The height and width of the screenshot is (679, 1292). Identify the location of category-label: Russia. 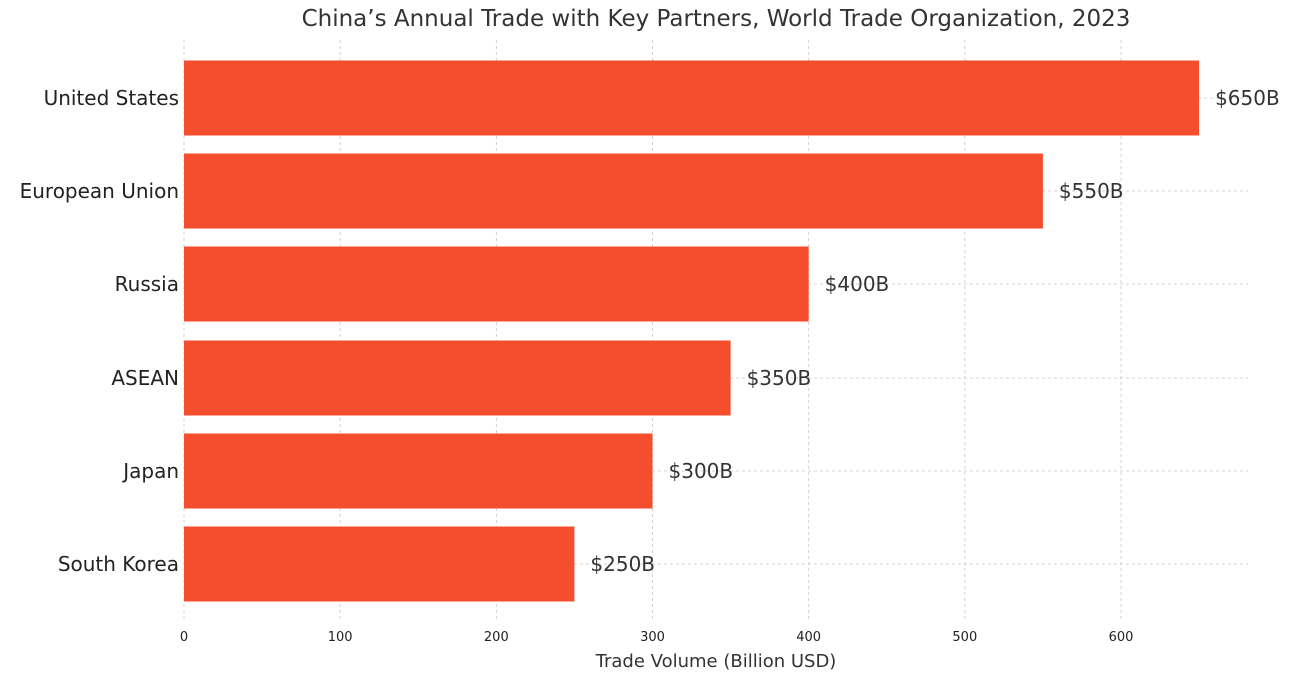
(147, 284).